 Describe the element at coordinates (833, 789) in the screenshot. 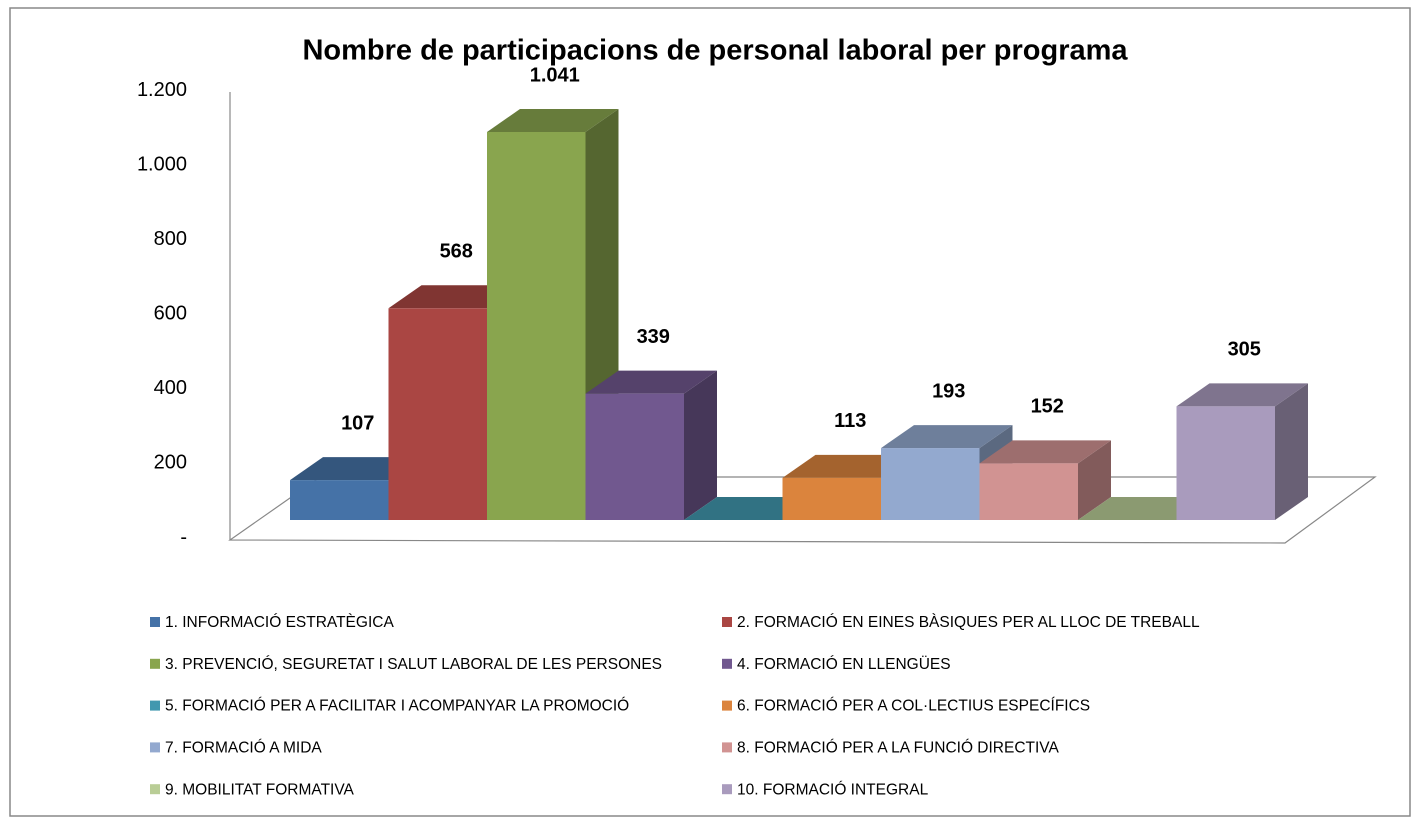

I see `legend-label: 10. FORMACIÓ INTEGRAL` at that location.